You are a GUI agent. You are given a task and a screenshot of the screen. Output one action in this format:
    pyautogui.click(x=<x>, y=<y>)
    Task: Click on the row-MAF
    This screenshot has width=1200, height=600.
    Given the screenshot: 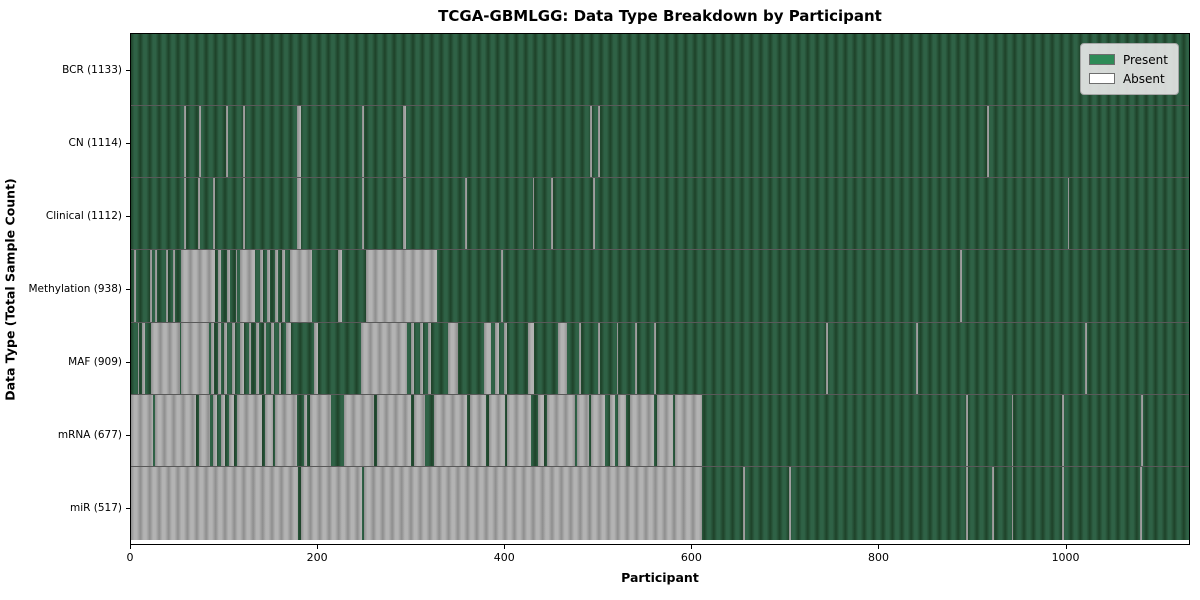 What is the action you would take?
    pyautogui.click(x=660, y=358)
    